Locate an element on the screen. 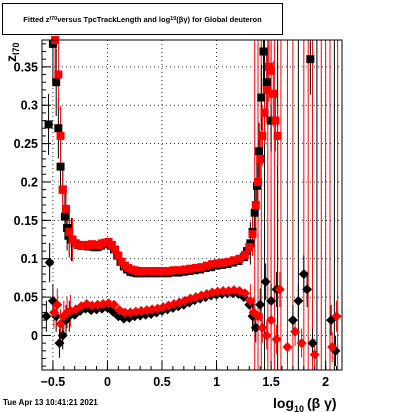  y-tick-label: 0.25 is located at coordinates (26, 144).